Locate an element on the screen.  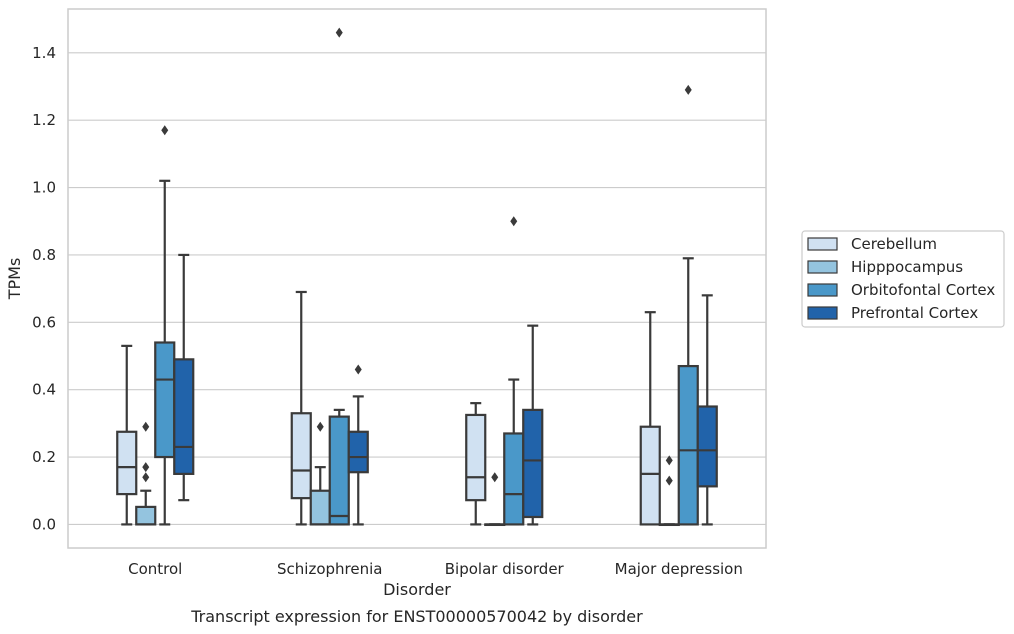
y-tick-label: 0.8 is located at coordinates (44, 255).